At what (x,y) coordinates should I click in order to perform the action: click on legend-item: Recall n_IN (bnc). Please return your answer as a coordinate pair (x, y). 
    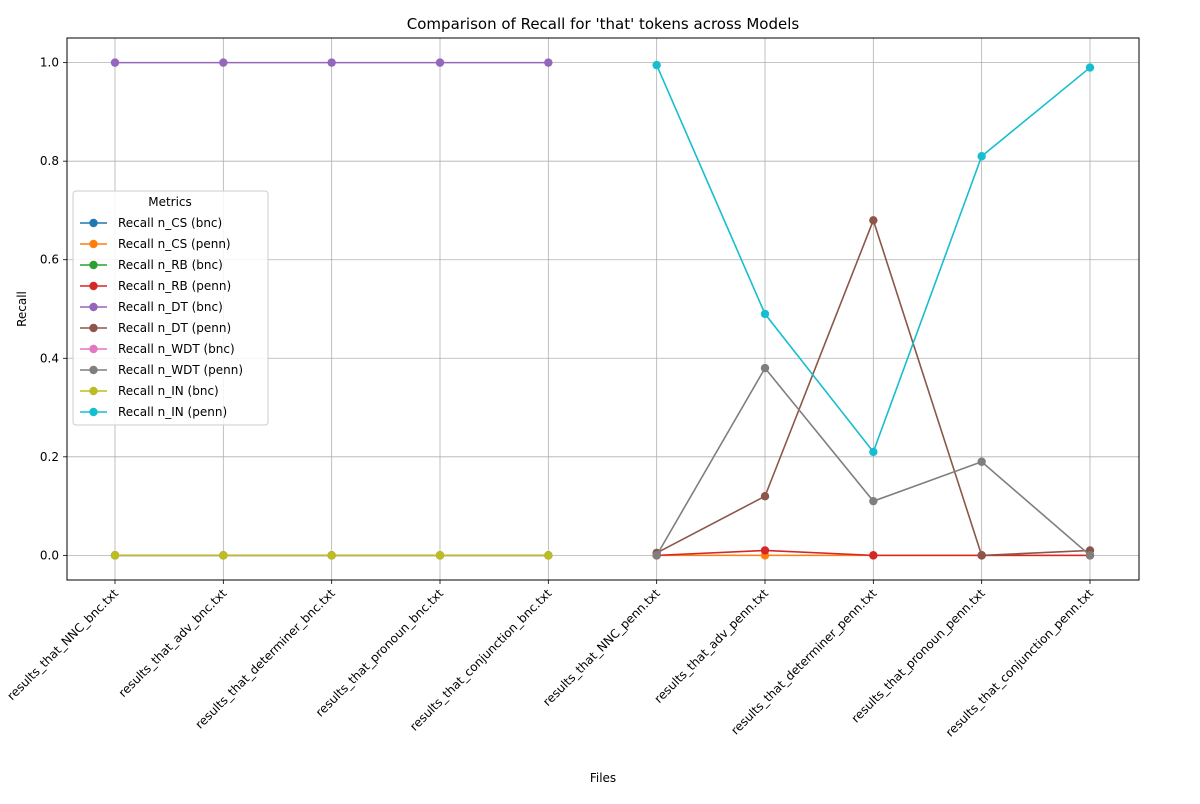
    Looking at the image, I should click on (149, 391).